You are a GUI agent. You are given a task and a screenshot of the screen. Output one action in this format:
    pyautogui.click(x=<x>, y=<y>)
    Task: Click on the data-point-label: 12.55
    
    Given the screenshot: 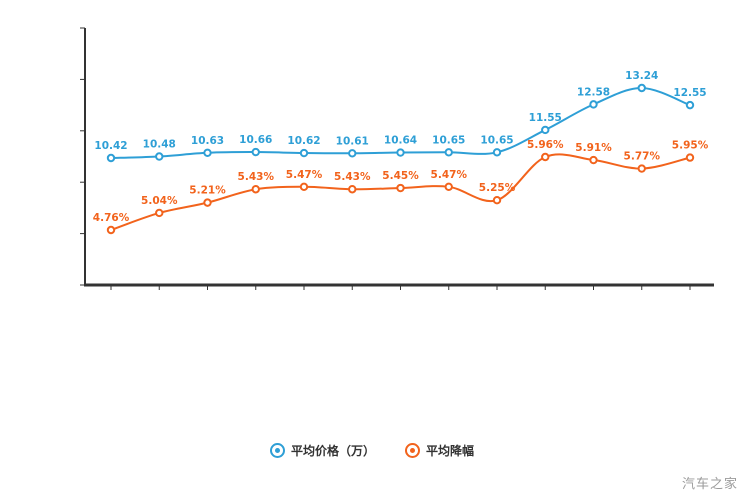 What is the action you would take?
    pyautogui.click(x=689, y=93)
    